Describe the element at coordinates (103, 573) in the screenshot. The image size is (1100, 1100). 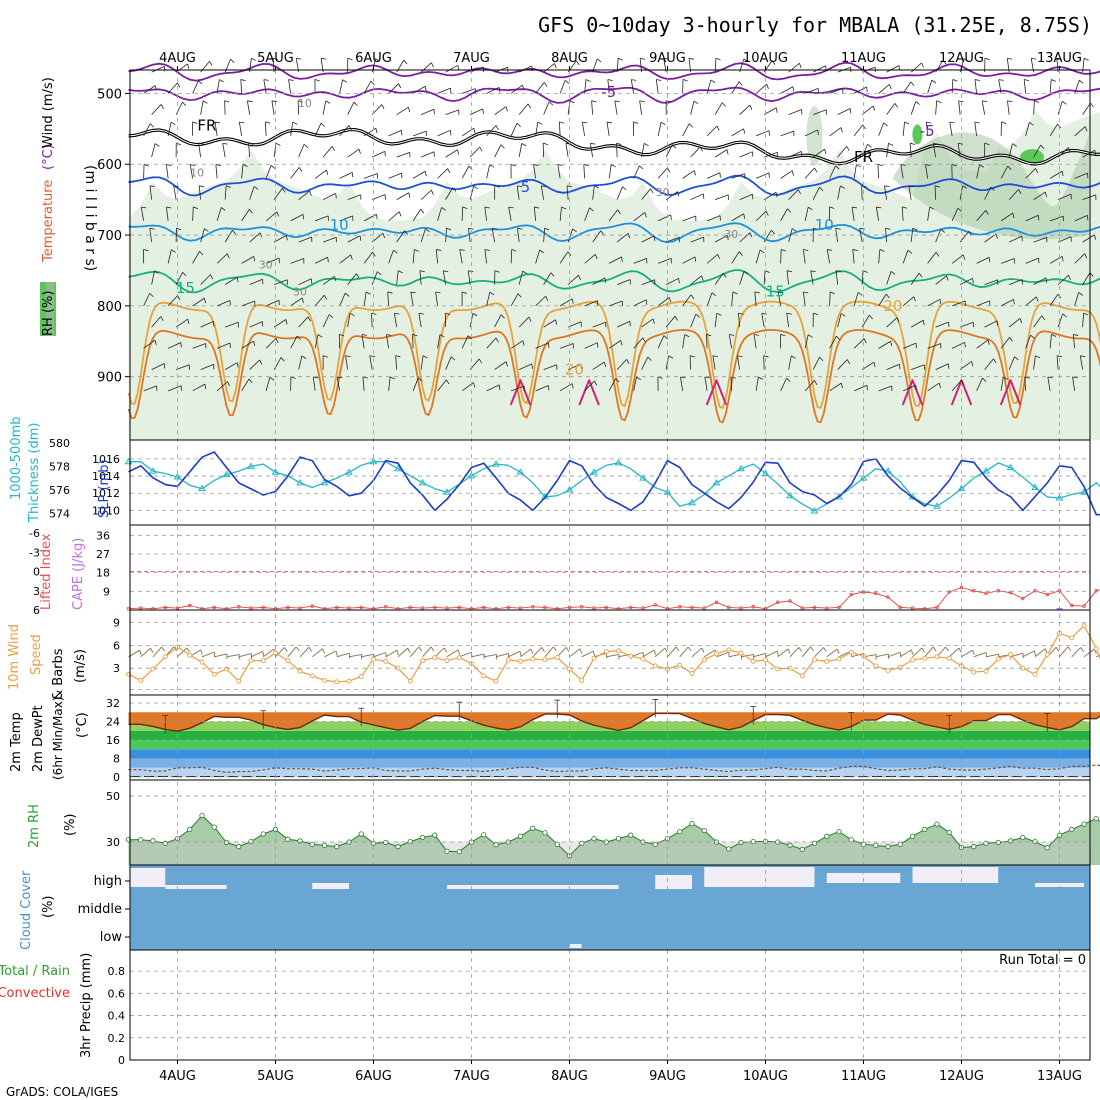
I see `cape-tick-label: 18` at that location.